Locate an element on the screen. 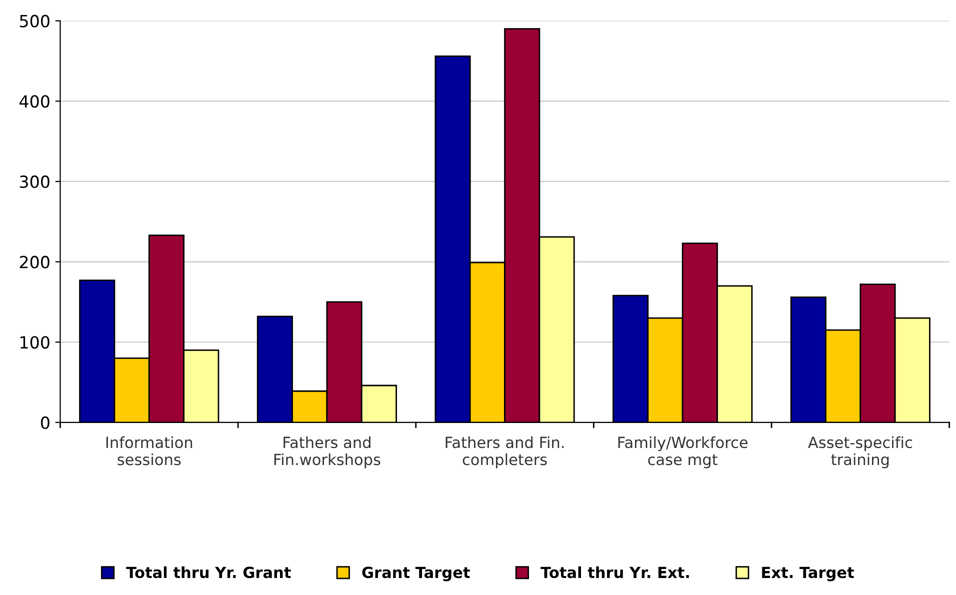 The image size is (956, 595). legend-label: Ext. Target is located at coordinates (808, 574).